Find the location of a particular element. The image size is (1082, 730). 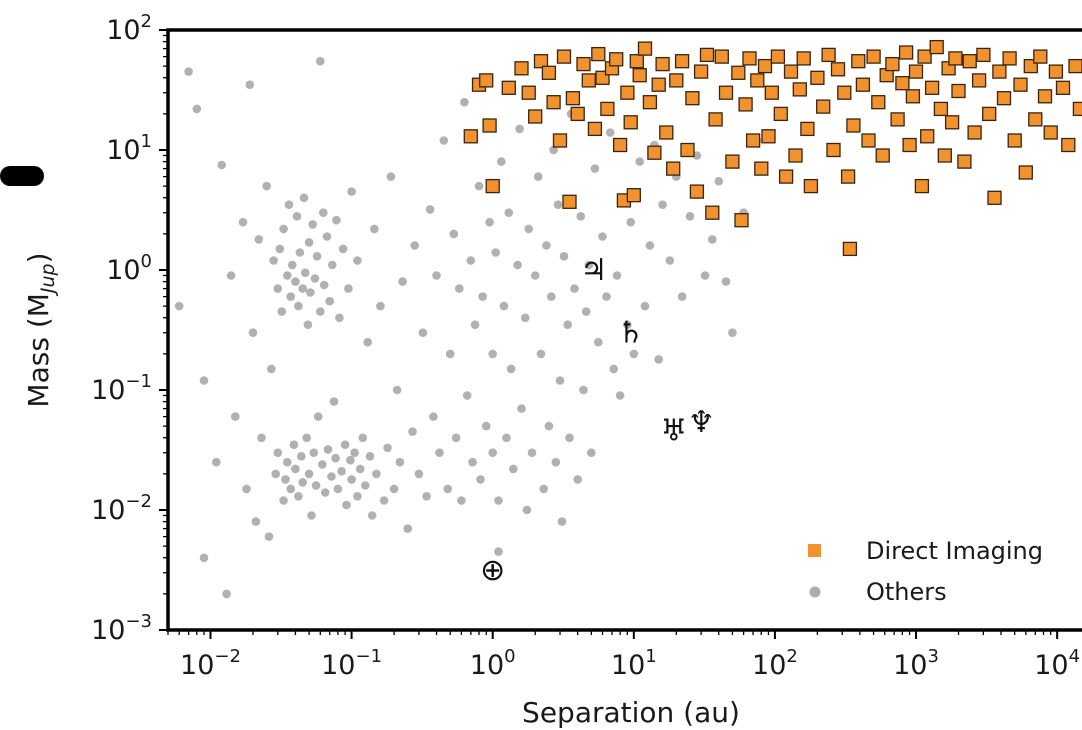

y-axis-label: Mass (MJup) is located at coordinates (40, 329).